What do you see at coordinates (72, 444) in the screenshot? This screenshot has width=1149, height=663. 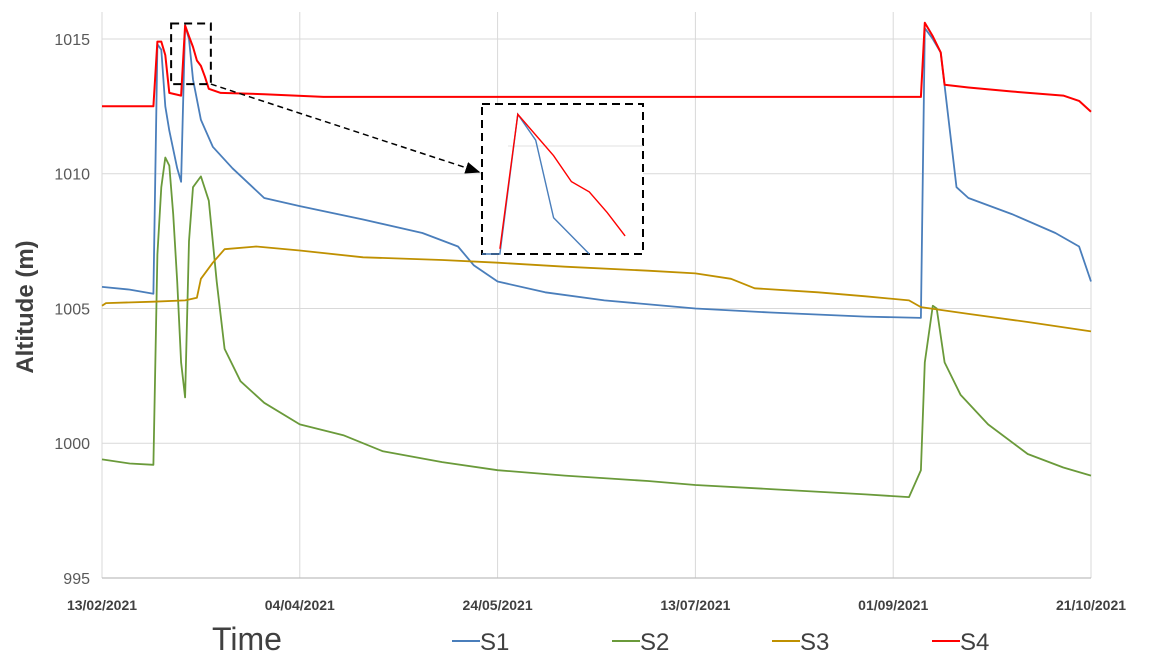 I see `y-tick-label: 1000` at bounding box center [72, 444].